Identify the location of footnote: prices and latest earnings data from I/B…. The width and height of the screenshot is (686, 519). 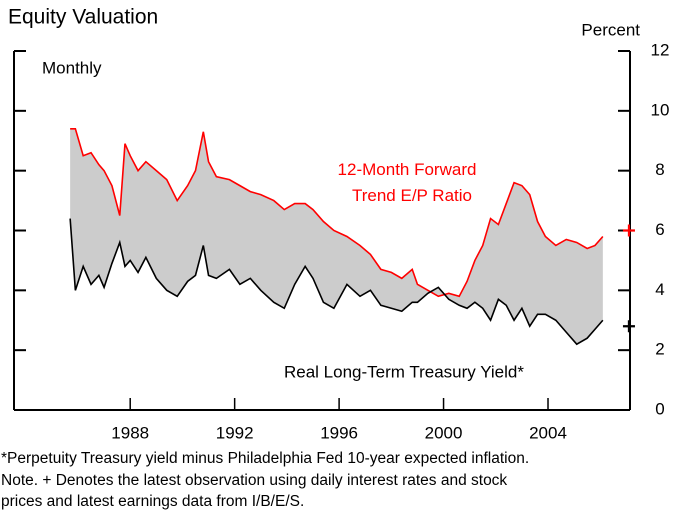
(152, 501).